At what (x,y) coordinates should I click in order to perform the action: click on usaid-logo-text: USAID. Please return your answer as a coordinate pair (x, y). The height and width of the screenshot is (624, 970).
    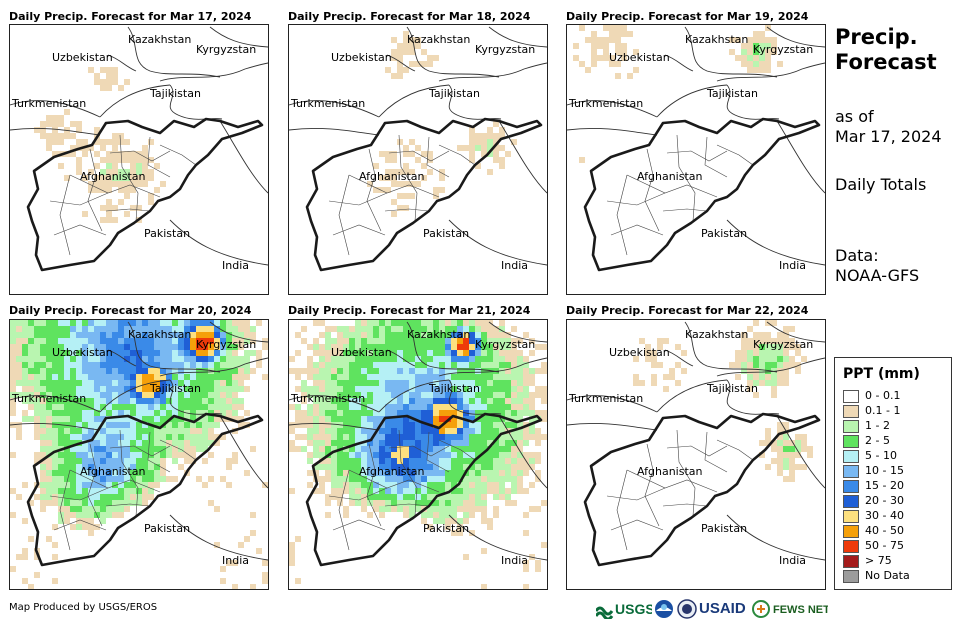
    Looking at the image, I should click on (722, 608).